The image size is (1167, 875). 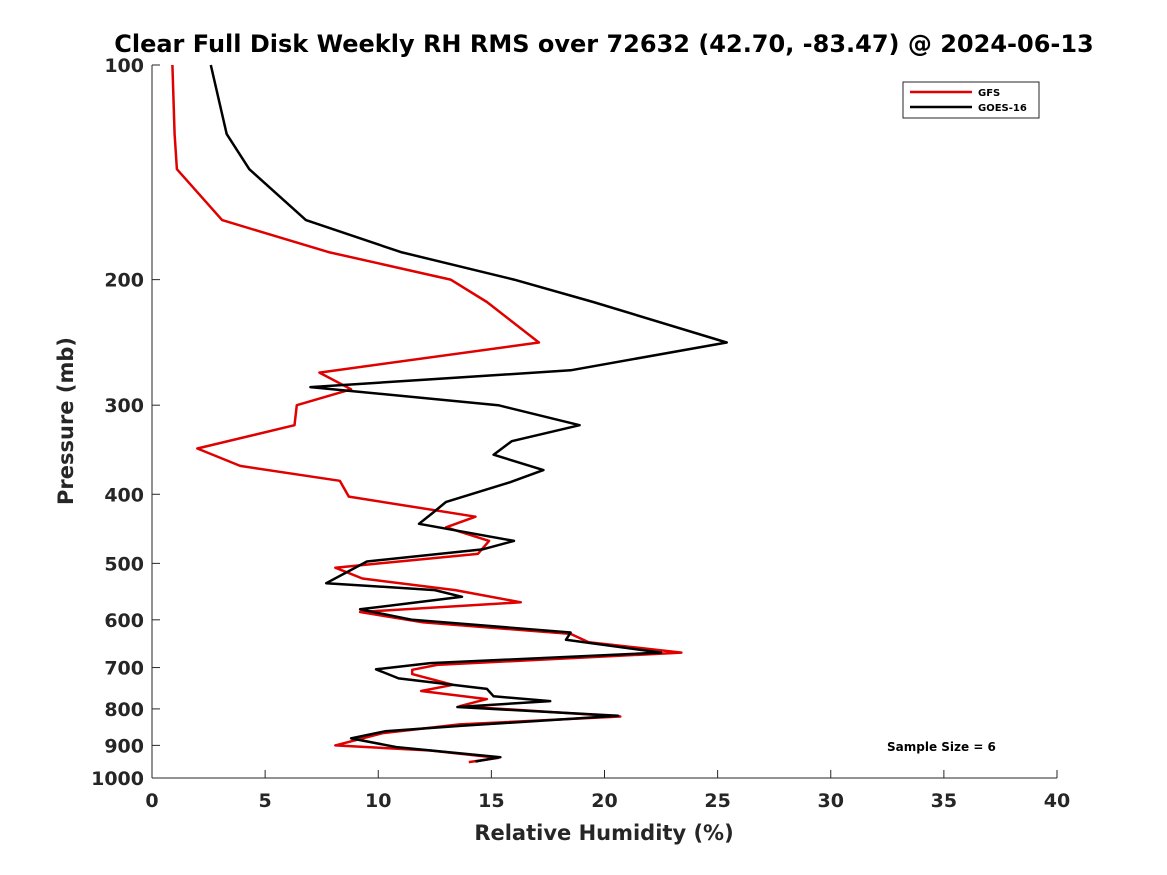 I want to click on y-tick-label: 400, so click(x=124, y=495).